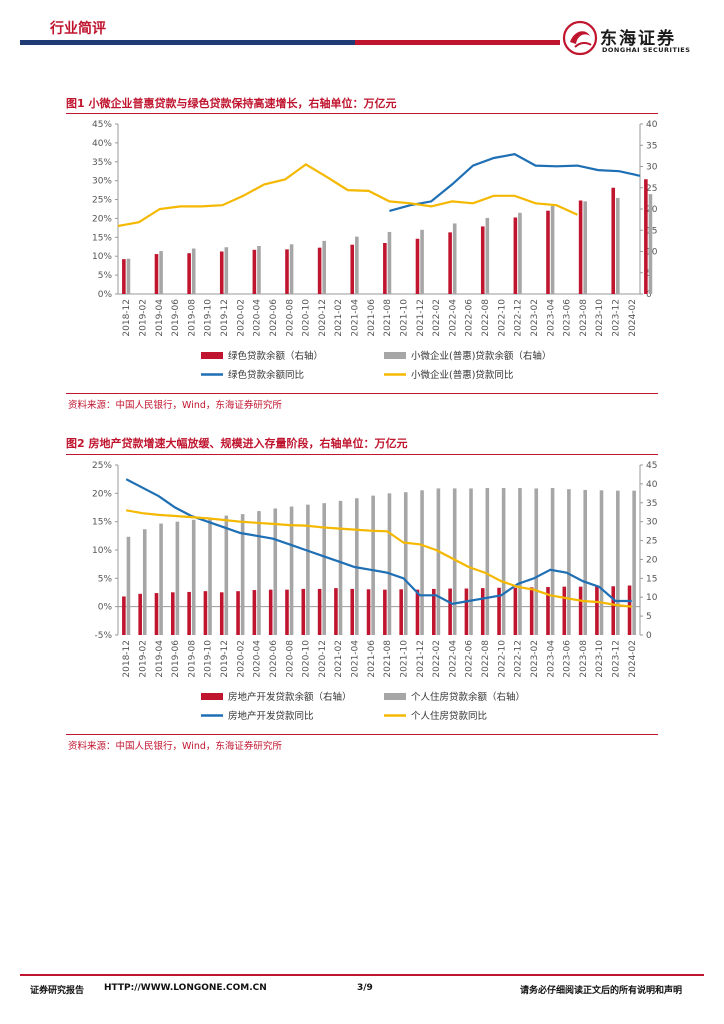 The height and width of the screenshot is (1024, 724). What do you see at coordinates (274, 659) in the screenshot?
I see `x-axis-tick-label: 2020-06` at bounding box center [274, 659].